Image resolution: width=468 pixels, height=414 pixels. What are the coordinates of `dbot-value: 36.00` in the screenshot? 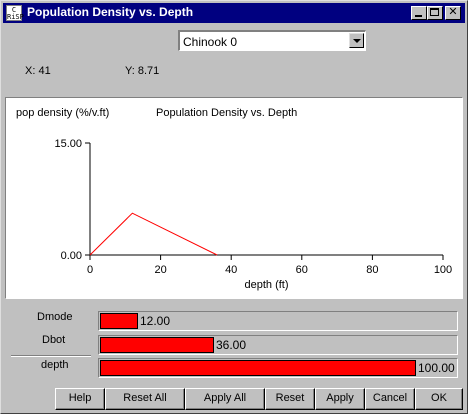 It's located at (231, 345).